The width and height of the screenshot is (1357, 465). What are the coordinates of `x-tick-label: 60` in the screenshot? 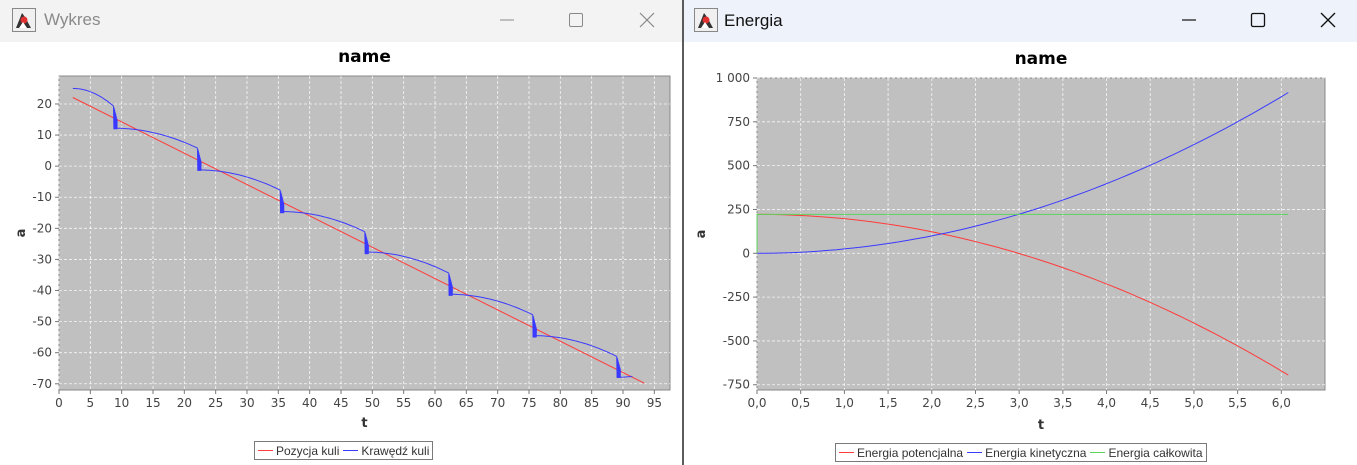 It's located at (434, 403).